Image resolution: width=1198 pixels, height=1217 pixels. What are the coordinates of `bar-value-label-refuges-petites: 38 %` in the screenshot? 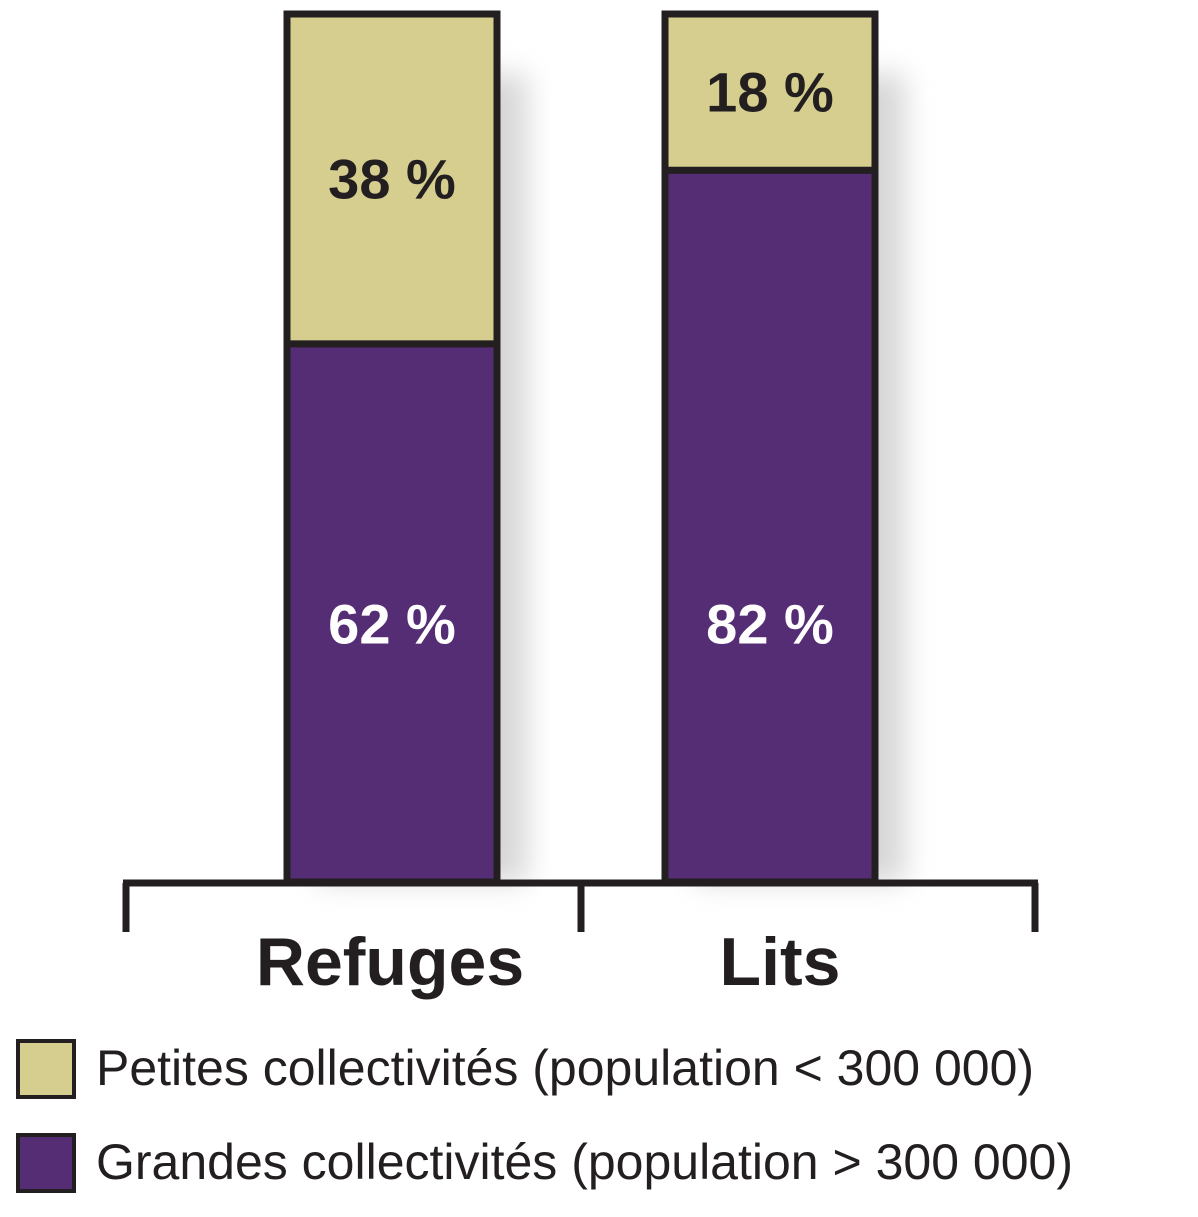 It's located at (392, 178).